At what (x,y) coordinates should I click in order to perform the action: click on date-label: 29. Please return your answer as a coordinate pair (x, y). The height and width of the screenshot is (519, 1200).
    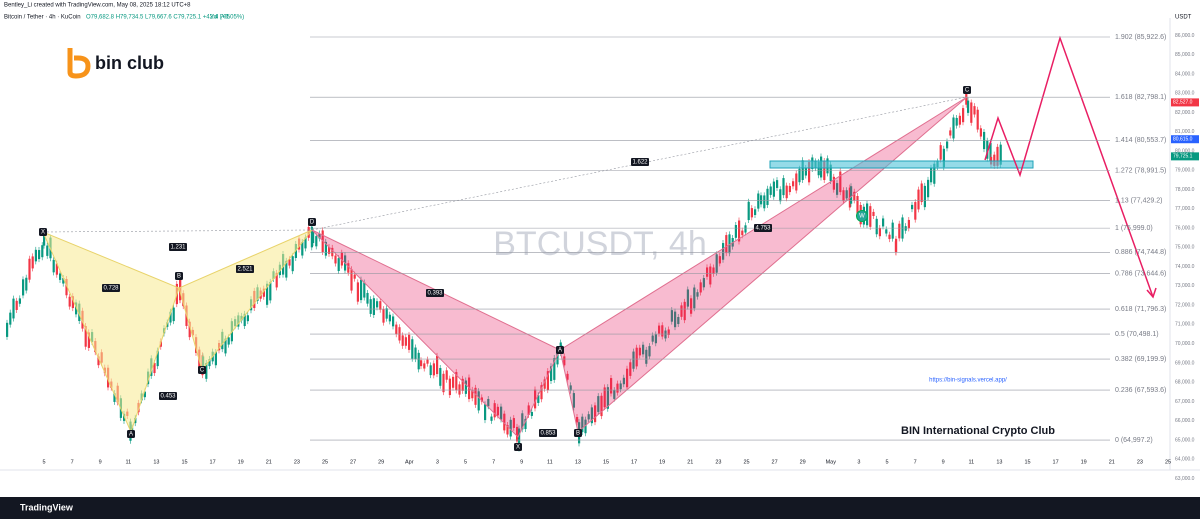
    Looking at the image, I should click on (803, 462).